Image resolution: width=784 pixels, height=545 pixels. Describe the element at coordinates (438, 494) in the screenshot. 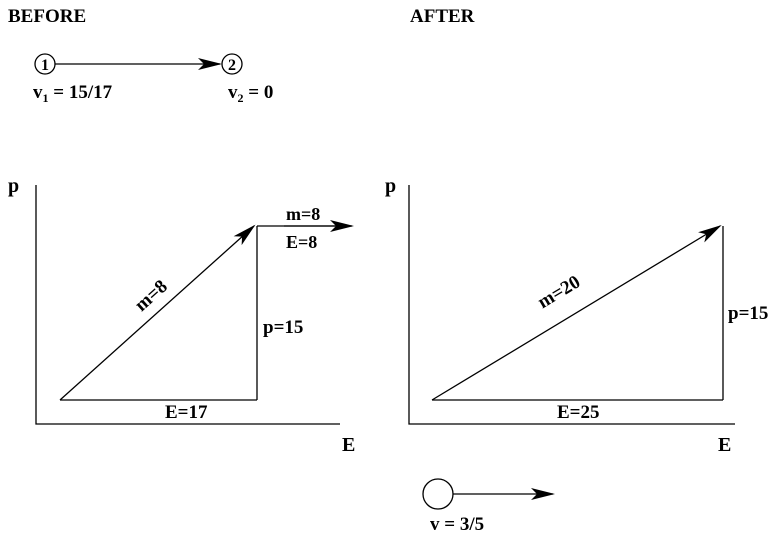

I see `final-particle-circle` at that location.